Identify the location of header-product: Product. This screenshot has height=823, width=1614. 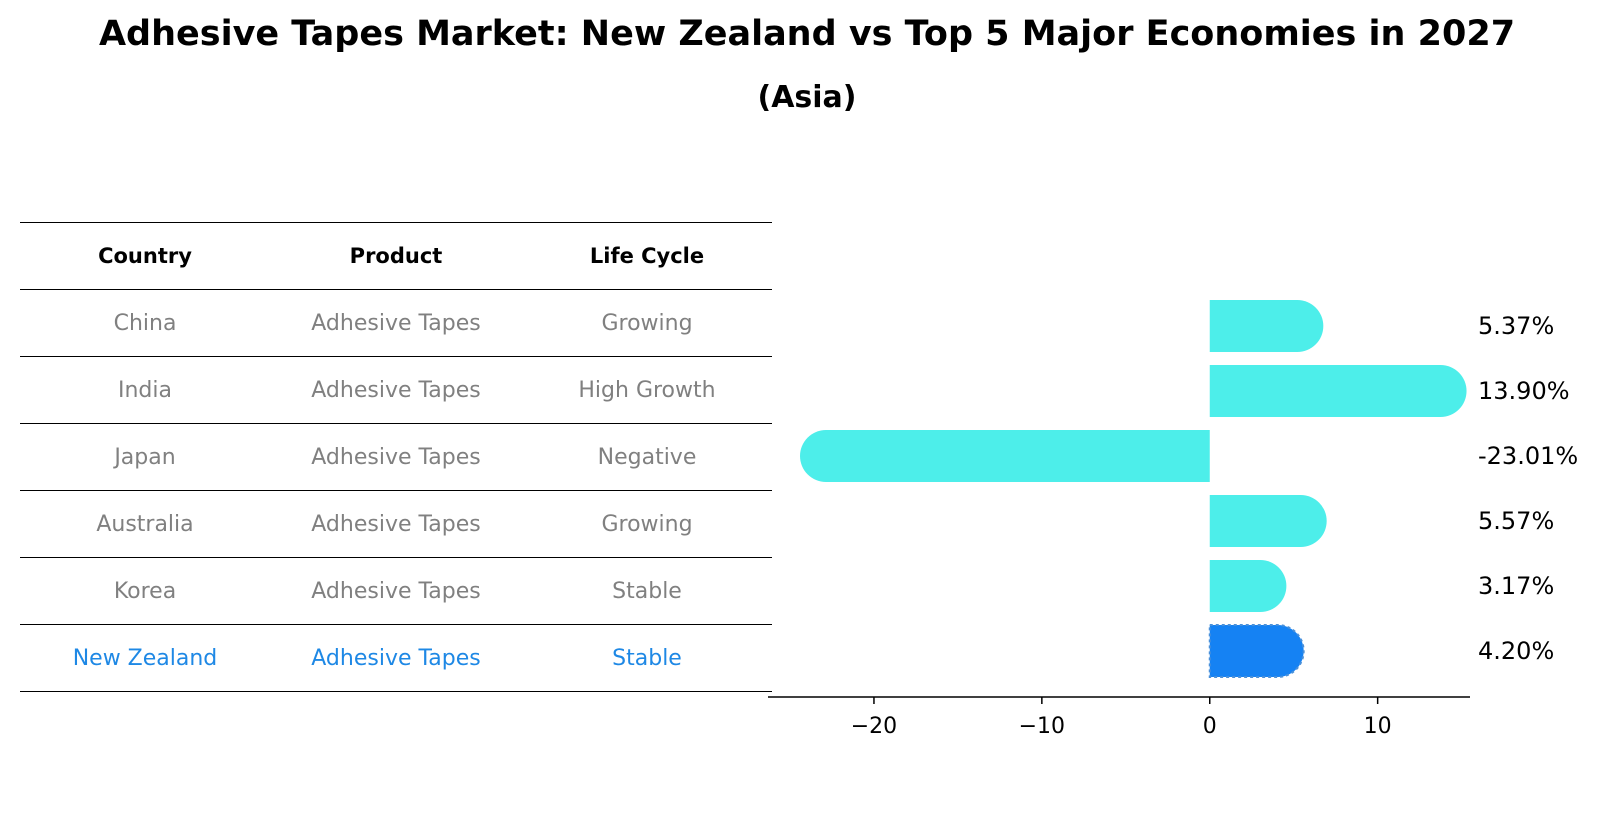
(396, 256).